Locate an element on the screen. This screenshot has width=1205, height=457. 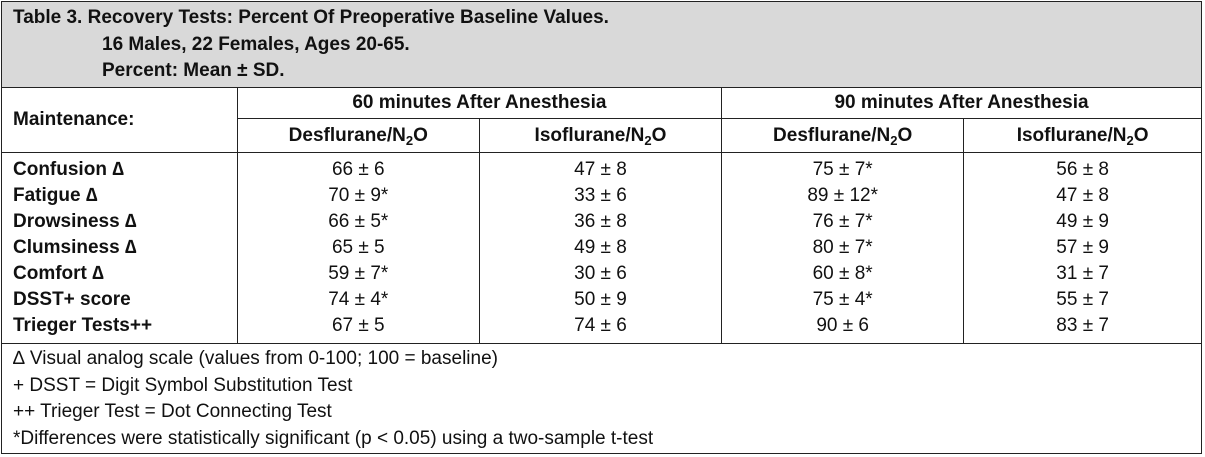
table-cell: 49 ± 9 is located at coordinates (1082, 222).